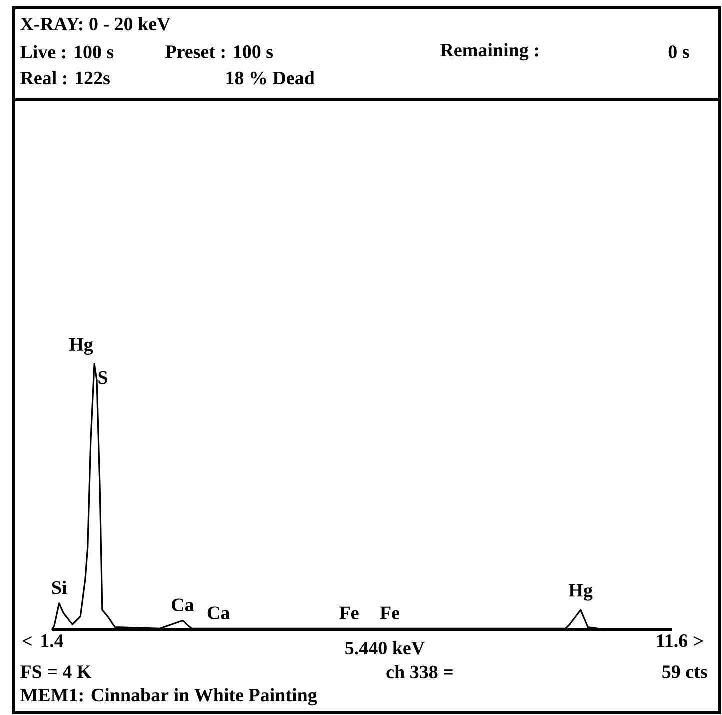 The width and height of the screenshot is (722, 715). Describe the element at coordinates (489, 52) in the screenshot. I see `text: Remaining :` at that location.